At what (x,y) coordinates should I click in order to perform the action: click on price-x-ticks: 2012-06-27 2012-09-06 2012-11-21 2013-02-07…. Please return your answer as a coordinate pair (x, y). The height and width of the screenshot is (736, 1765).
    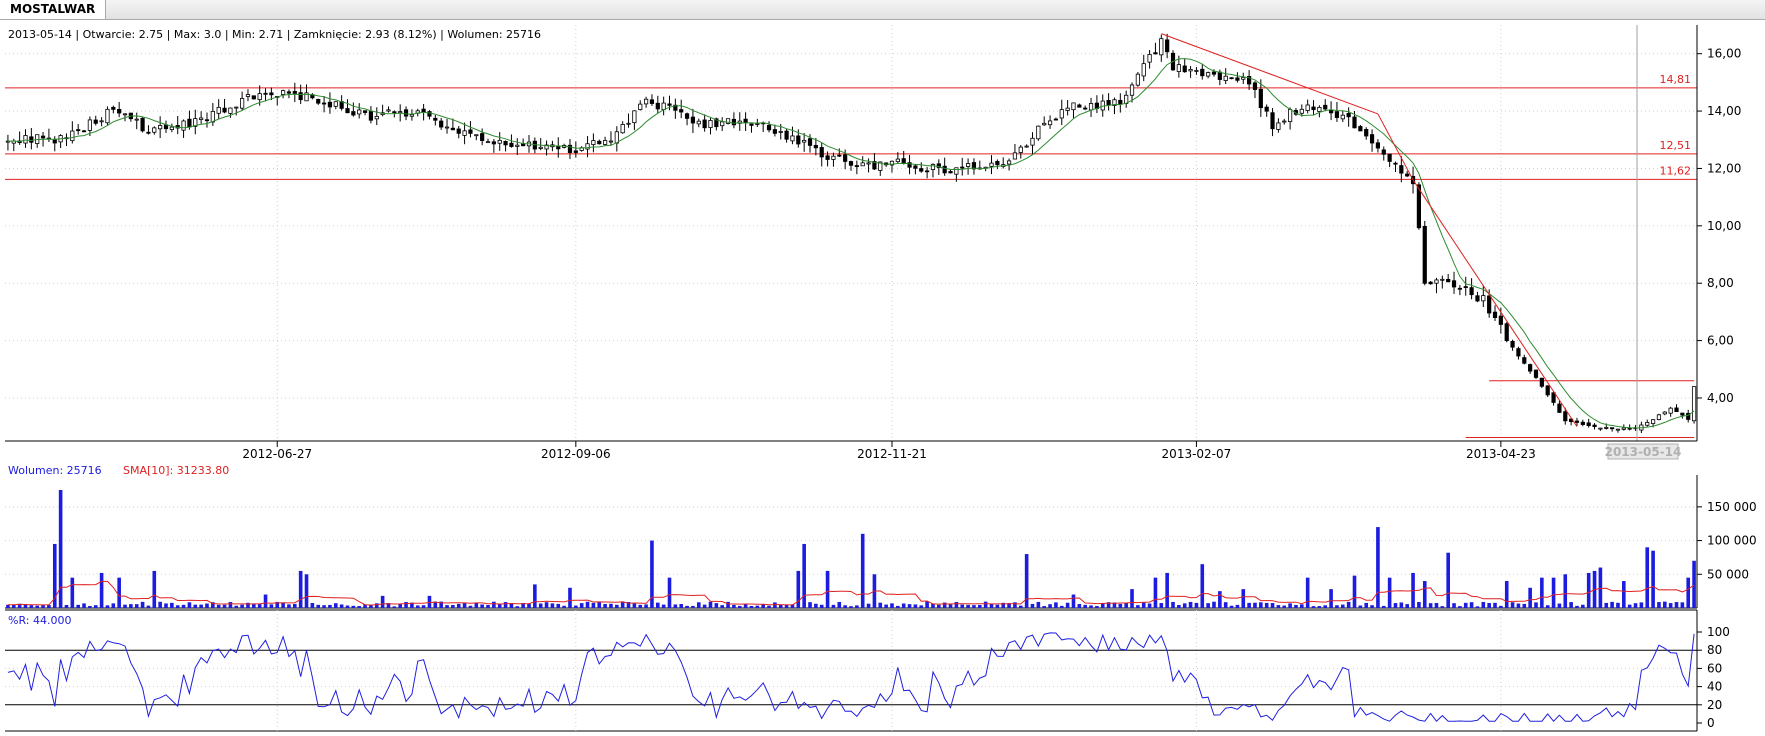
    Looking at the image, I should click on (889, 451).